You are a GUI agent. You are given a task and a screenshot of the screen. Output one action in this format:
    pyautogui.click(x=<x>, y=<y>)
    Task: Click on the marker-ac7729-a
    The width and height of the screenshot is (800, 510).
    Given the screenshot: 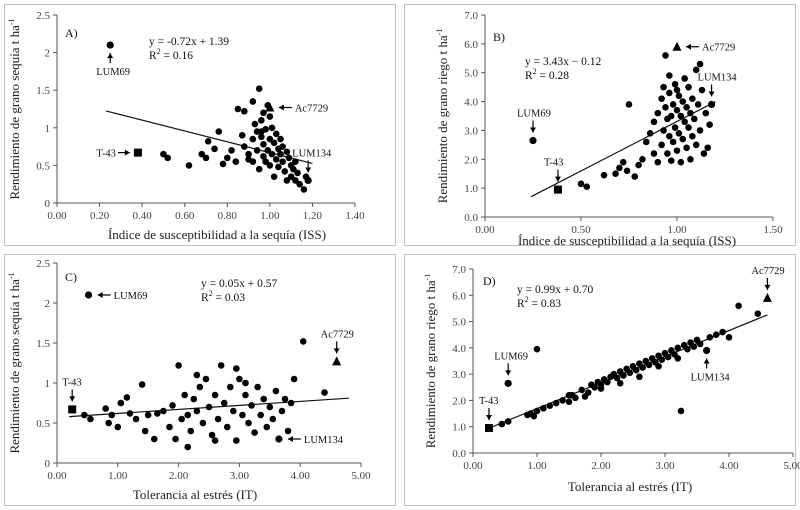 What is the action you would take?
    pyautogui.click(x=270, y=107)
    